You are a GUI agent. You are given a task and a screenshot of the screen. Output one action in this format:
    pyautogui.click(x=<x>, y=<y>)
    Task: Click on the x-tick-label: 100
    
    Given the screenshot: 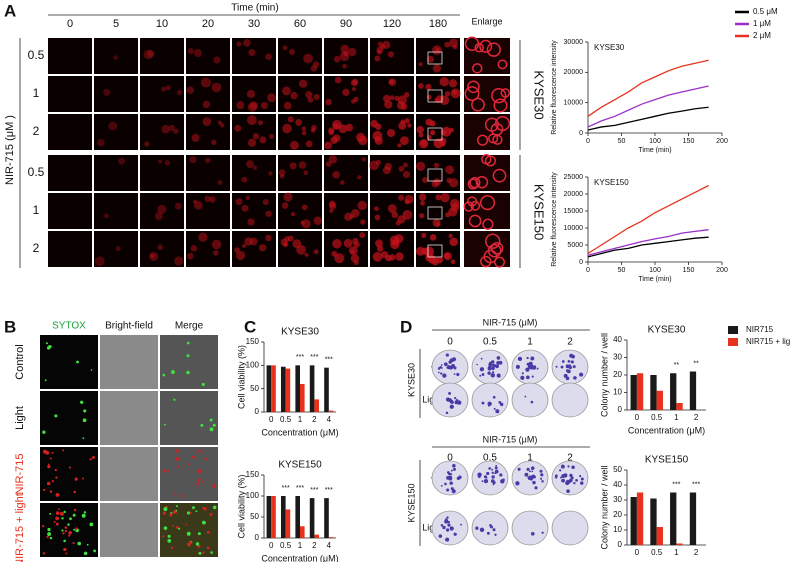 What is the action you would take?
    pyautogui.click(x=655, y=141)
    